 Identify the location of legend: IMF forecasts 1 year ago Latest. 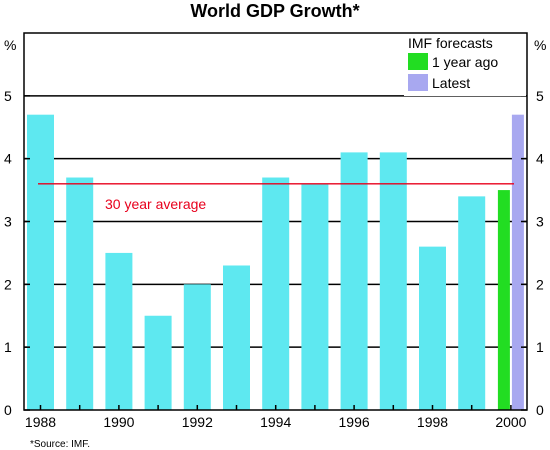
(465, 65).